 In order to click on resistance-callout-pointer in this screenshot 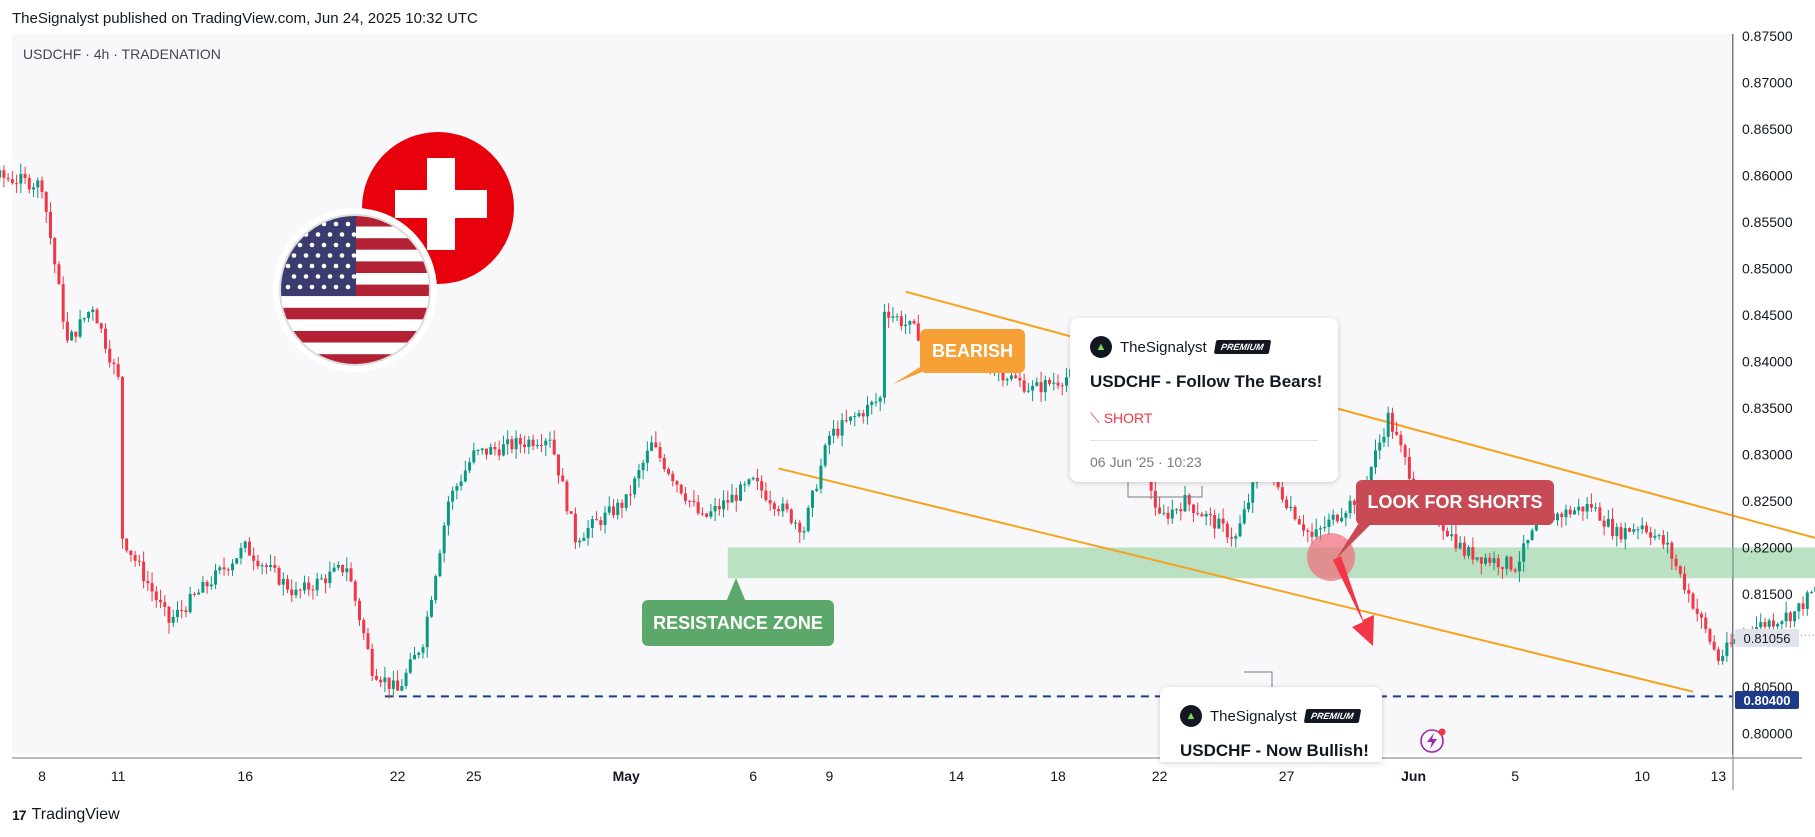, I will do `click(736, 590)`.